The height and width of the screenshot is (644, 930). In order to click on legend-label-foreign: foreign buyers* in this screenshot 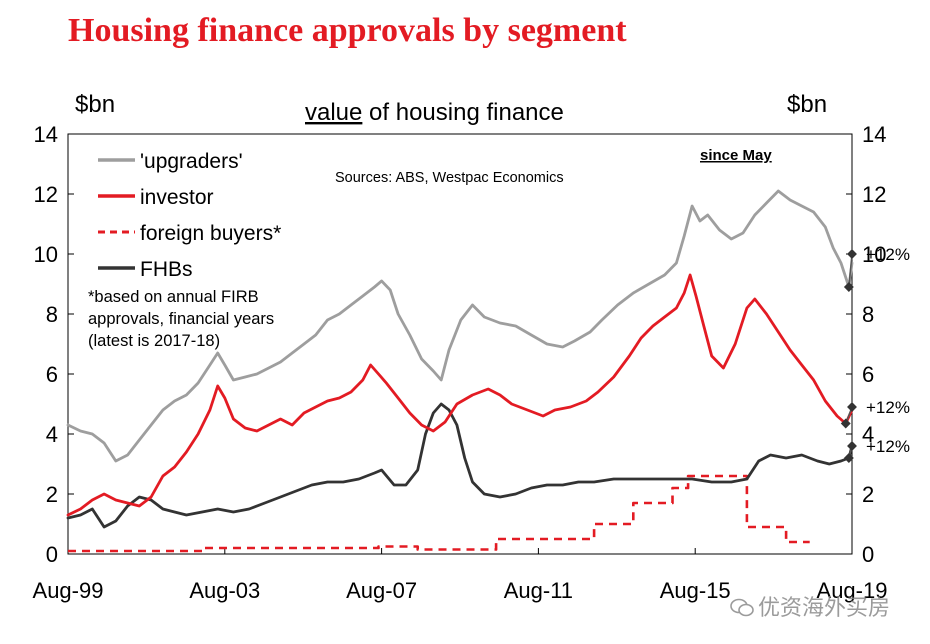, I will do `click(210, 233)`.